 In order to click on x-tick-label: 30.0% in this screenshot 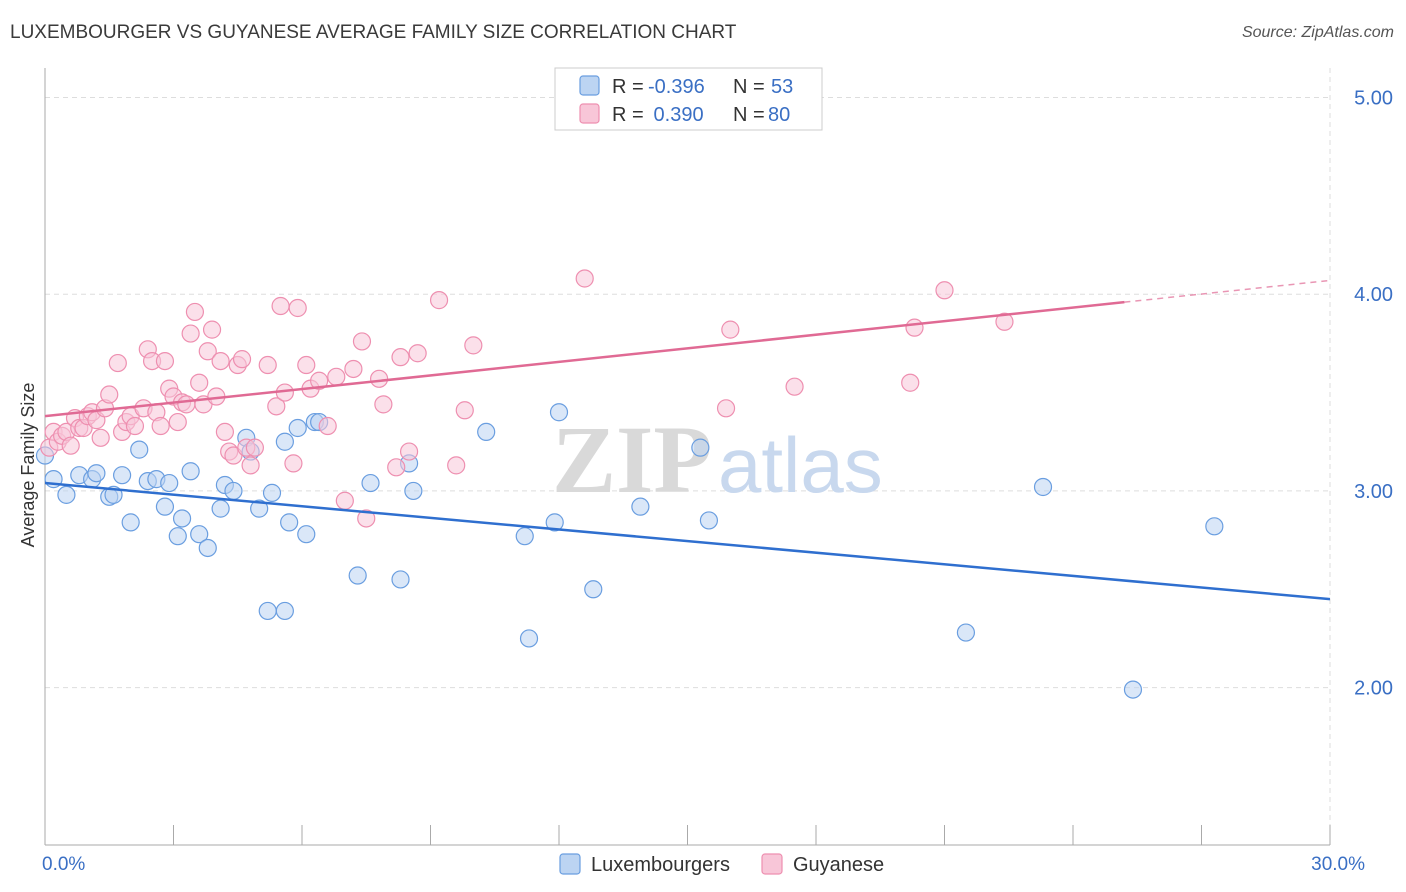, I will do `click(1338, 864)`.